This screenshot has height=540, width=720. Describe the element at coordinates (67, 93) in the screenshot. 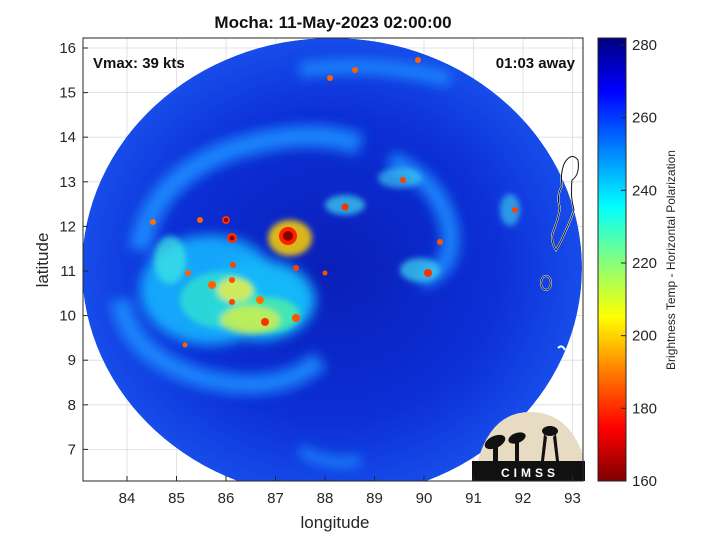

I see `y-tick-label: 15` at that location.